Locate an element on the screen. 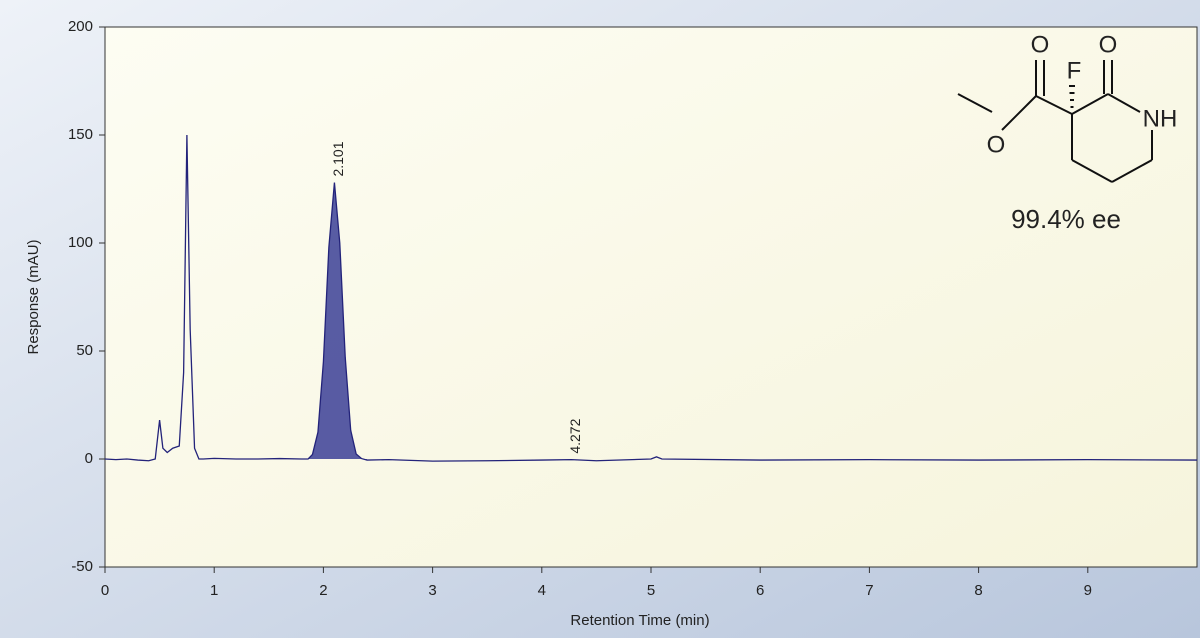 The width and height of the screenshot is (1200, 643). y-tick-label: 200 is located at coordinates (80, 26).